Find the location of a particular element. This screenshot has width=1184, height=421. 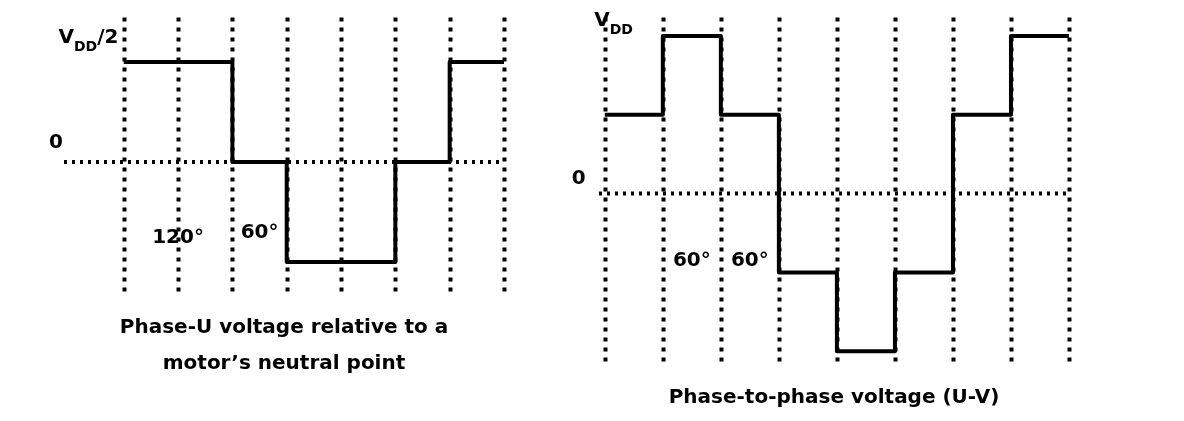

text: Phase-to-phase voltage (U-V) is located at coordinates (834, 396).